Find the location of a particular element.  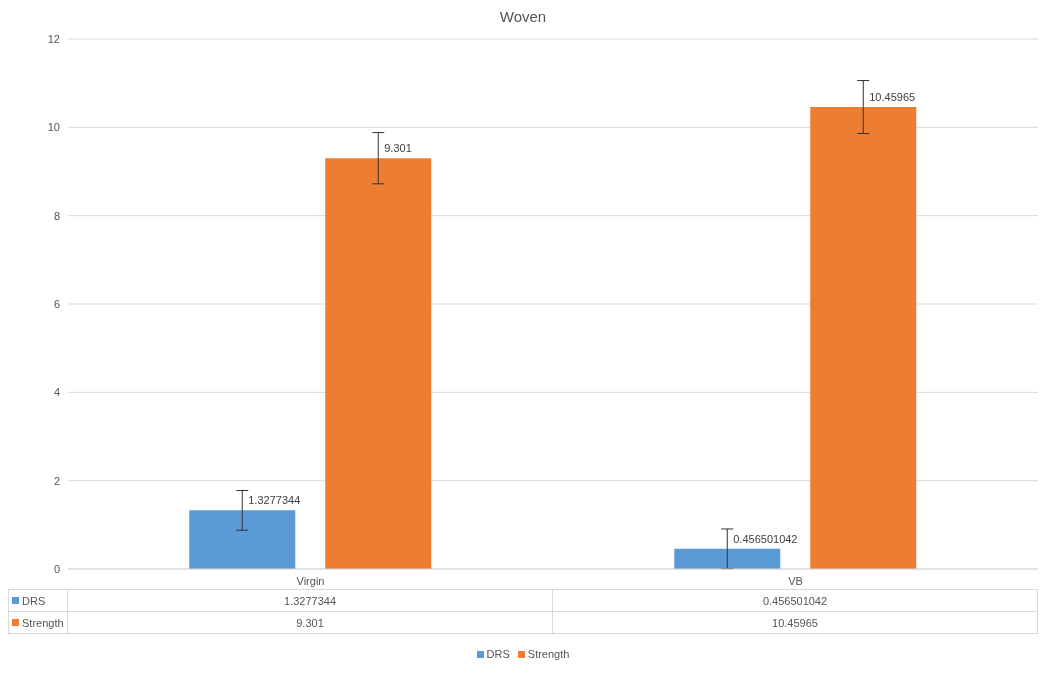

legend-label: DRS is located at coordinates (497, 654).